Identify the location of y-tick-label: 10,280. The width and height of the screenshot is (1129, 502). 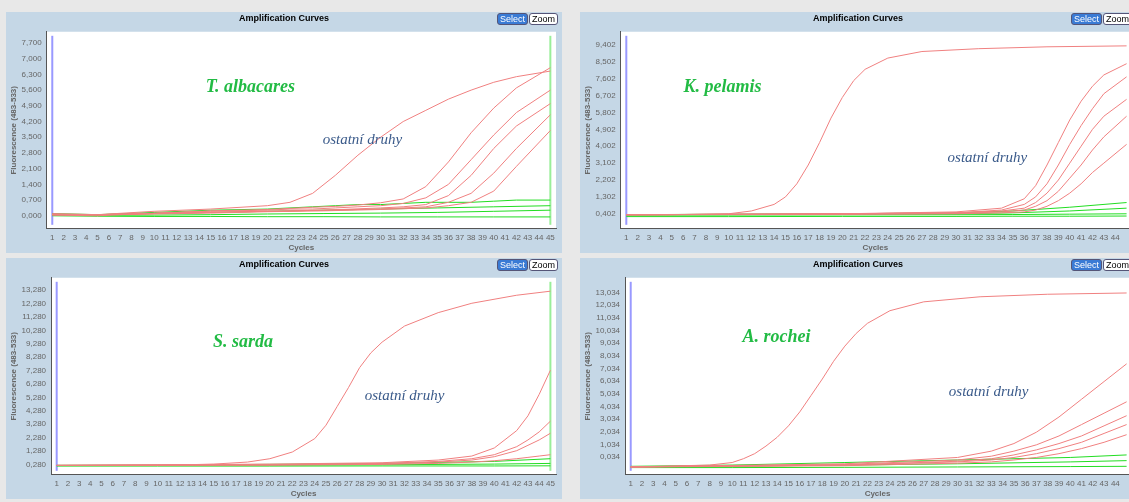
(34, 330).